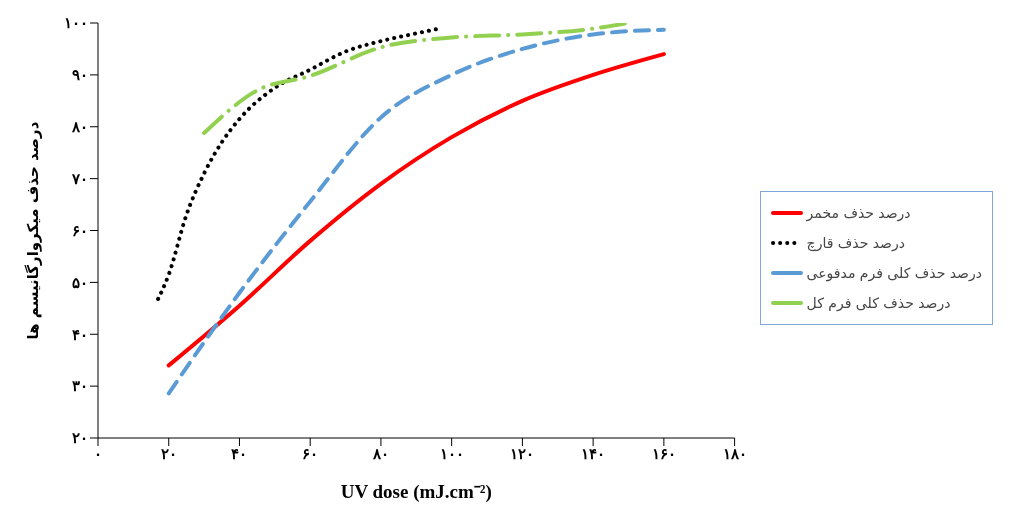  Describe the element at coordinates (98, 453) in the screenshot. I see `x-tick-label: ۰` at that location.